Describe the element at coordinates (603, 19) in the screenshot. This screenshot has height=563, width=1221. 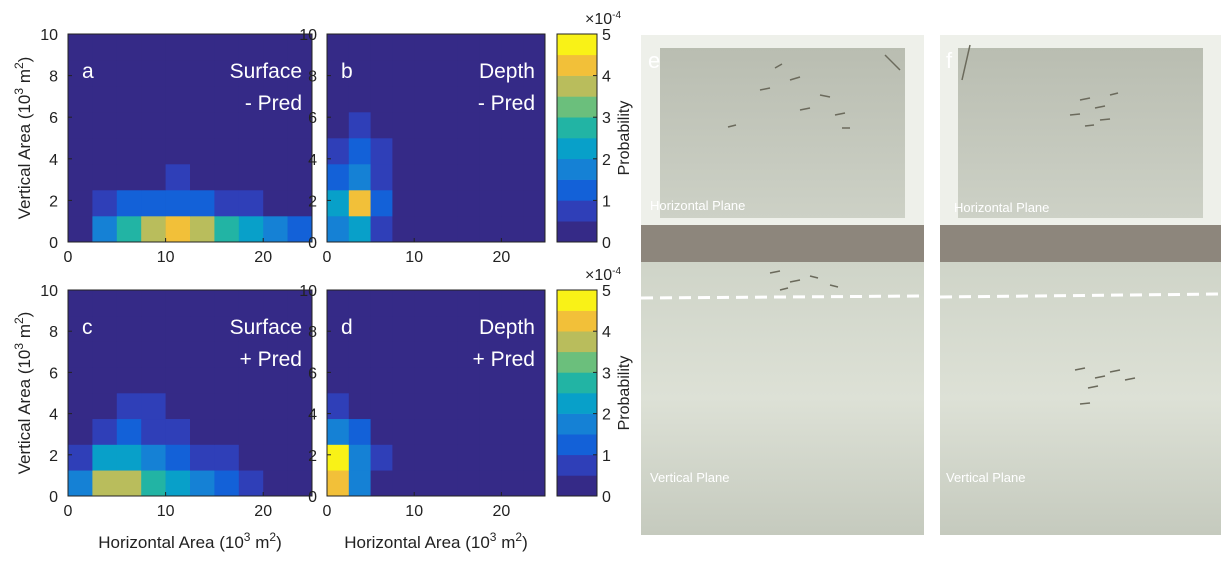
I see `colorbar-exponent: ×10⁻⁴` at that location.